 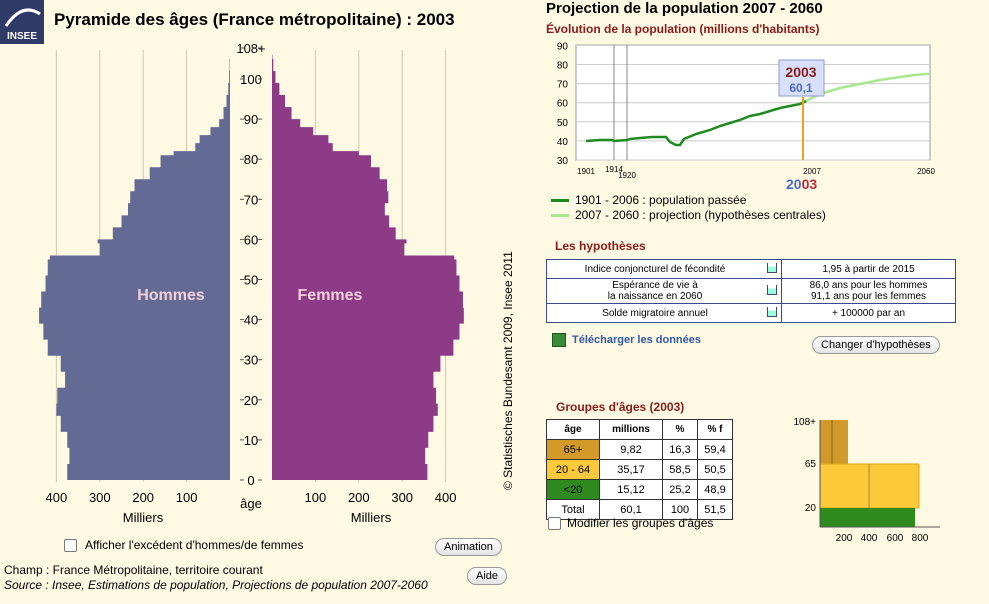 What do you see at coordinates (368, 267) in the screenshot?
I see `femmes-pyramid-bars` at bounding box center [368, 267].